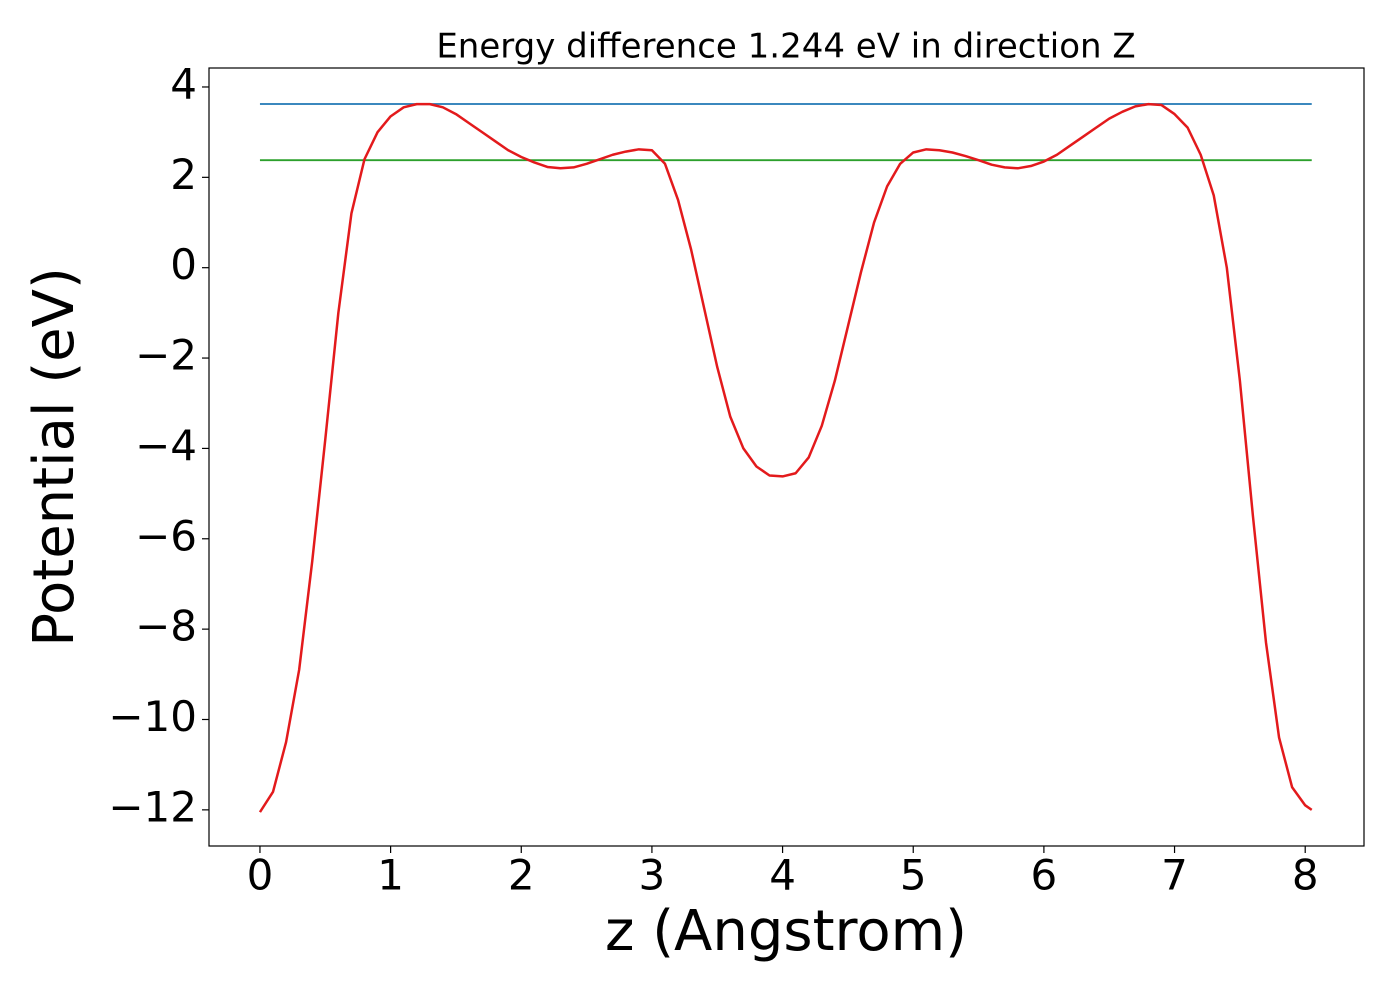 This screenshot has width=1400, height=1000. I want to click on y-tick-label: 0, so click(183, 264).